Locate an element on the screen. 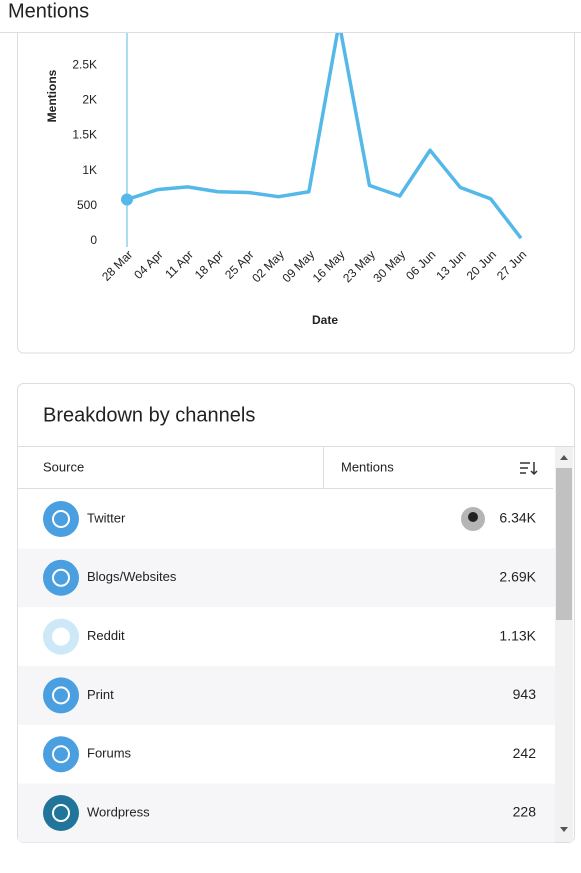 This screenshot has width=581, height=873. column-header: Source is located at coordinates (63, 466).